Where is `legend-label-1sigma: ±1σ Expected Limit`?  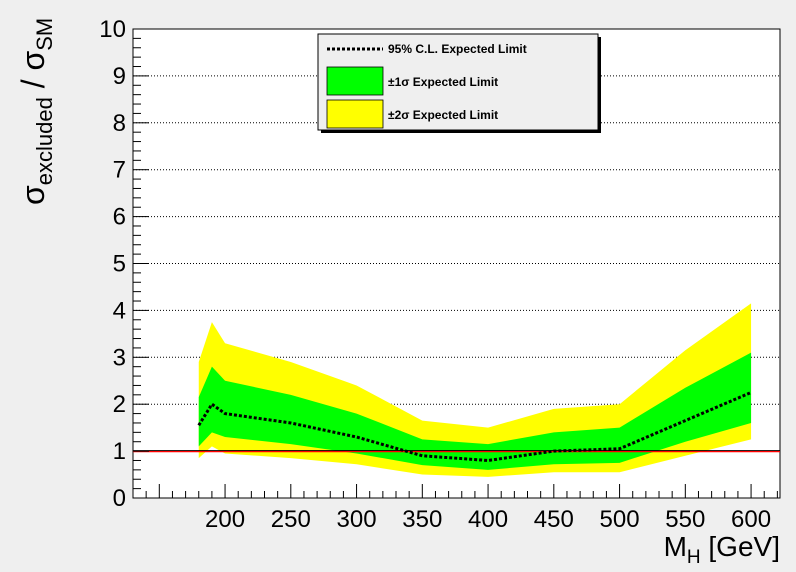 legend-label-1sigma: ±1σ Expected Limit is located at coordinates (443, 82).